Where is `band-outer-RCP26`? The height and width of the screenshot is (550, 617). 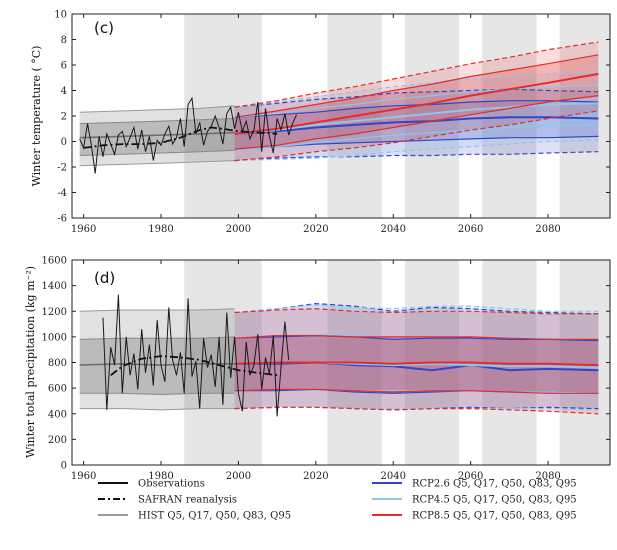
band-outer-RCP26 is located at coordinates (416, 356).